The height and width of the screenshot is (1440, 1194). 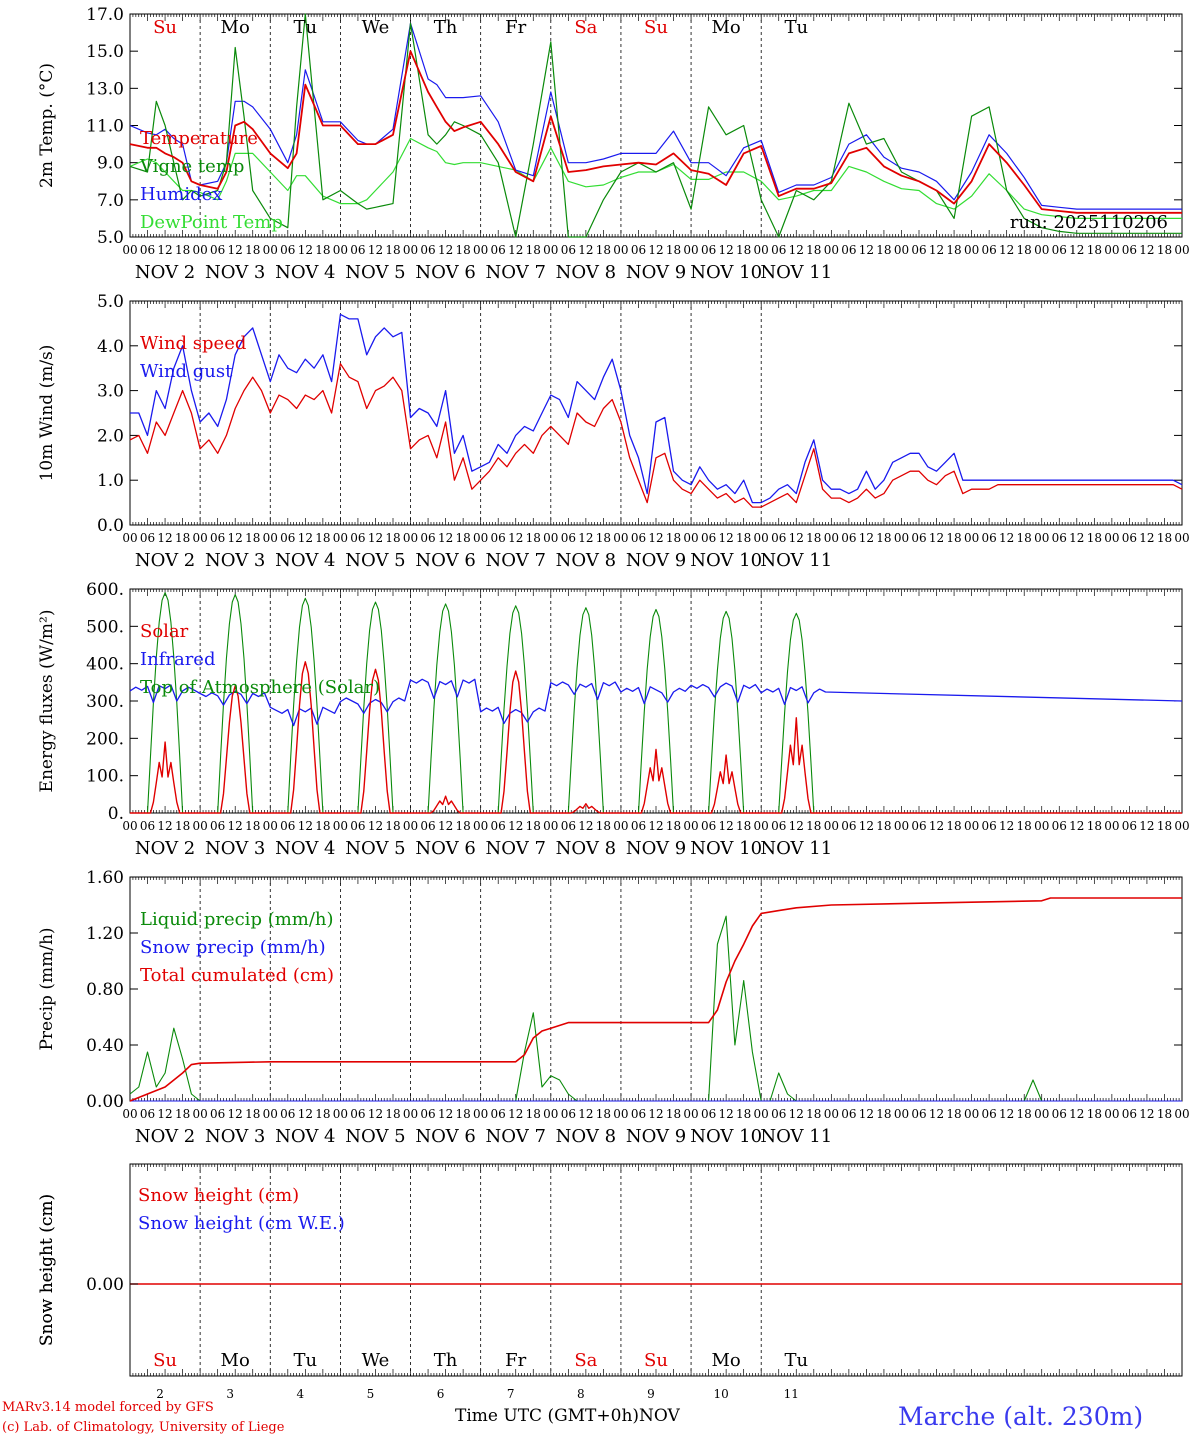 I want to click on panel-2-legend-entry: Top of Atmosphere (Solar), so click(x=260, y=687).